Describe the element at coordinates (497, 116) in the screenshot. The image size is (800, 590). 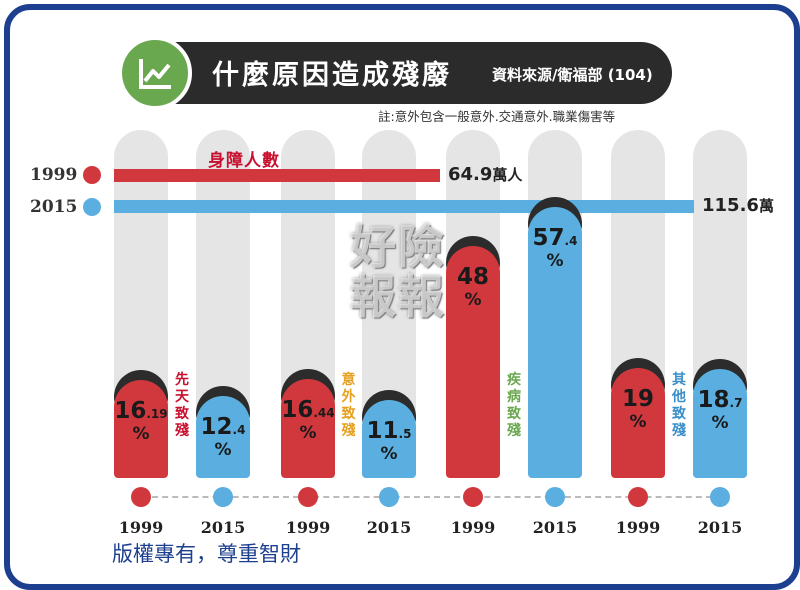
I see `chart-note: 註:意外包含一般意外.交通意外.職業傷害等` at that location.